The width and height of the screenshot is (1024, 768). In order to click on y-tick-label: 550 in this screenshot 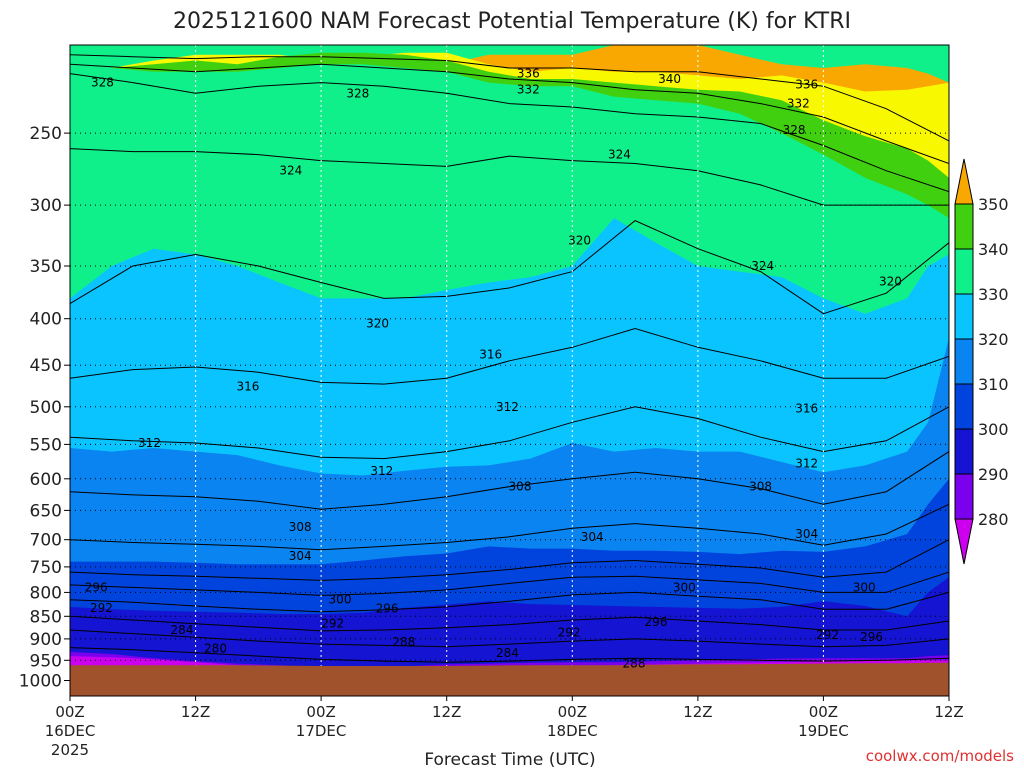, I will do `click(46, 445)`.